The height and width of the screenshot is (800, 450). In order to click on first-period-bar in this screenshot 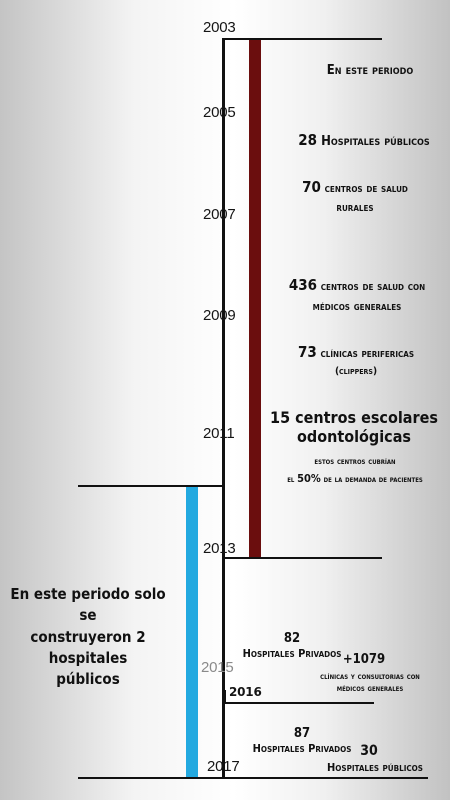, I will do `click(255, 298)`.